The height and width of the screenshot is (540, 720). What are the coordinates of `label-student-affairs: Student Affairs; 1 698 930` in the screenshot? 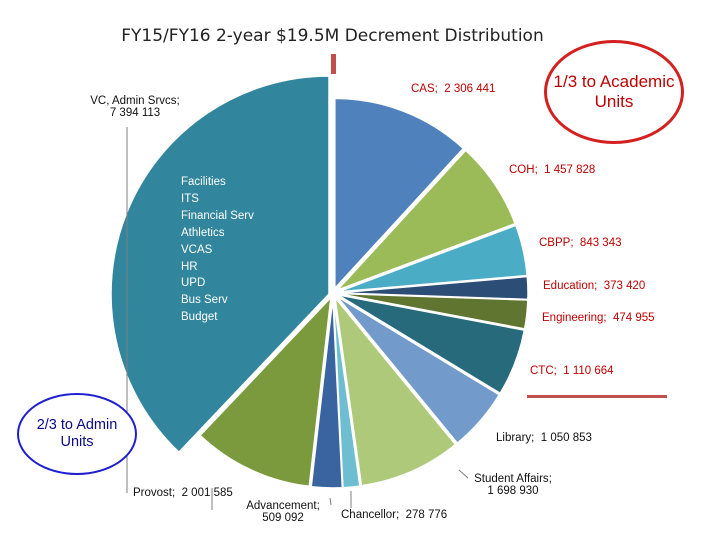 It's located at (513, 485).